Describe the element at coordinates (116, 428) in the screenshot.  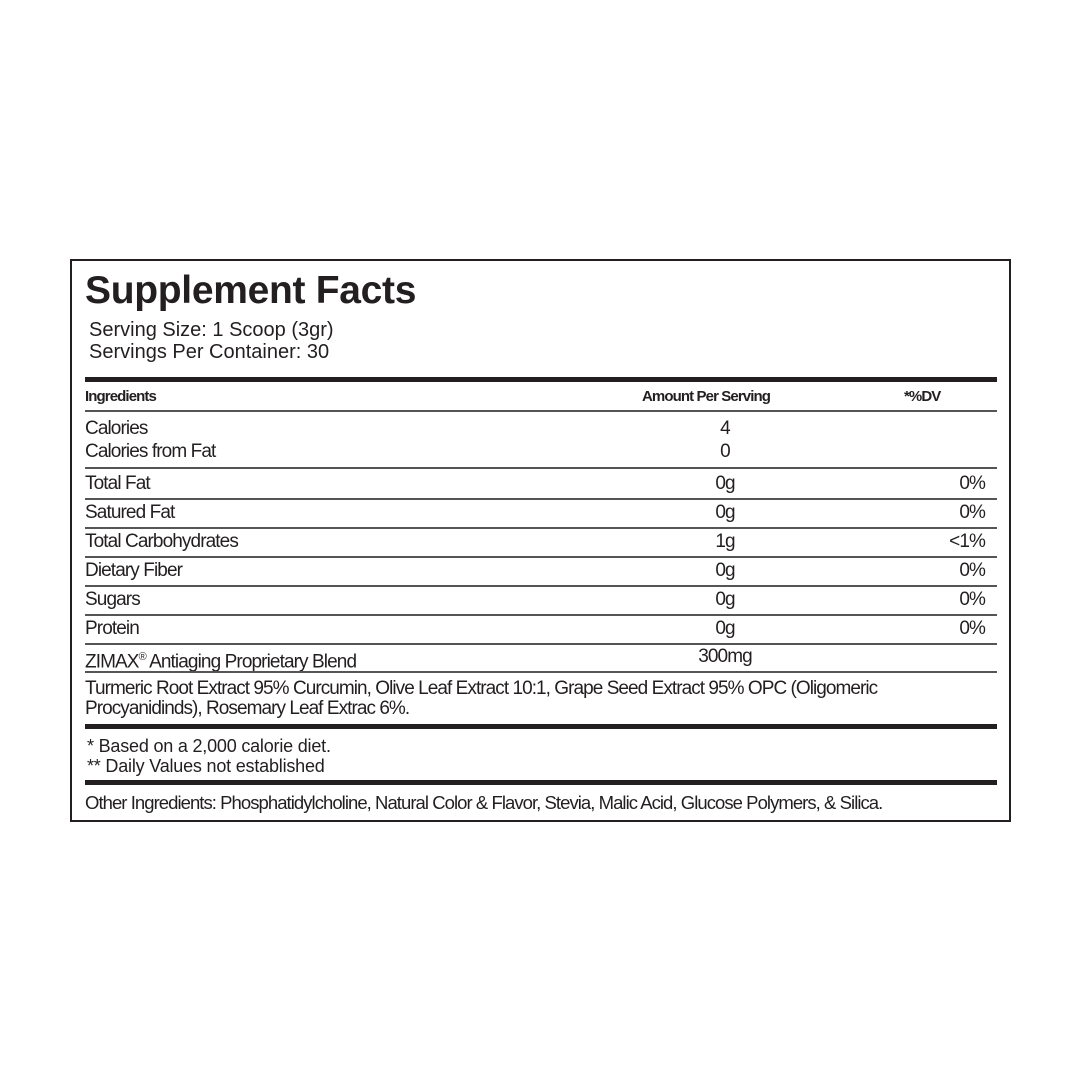
I see `calories-label: Calories` at that location.